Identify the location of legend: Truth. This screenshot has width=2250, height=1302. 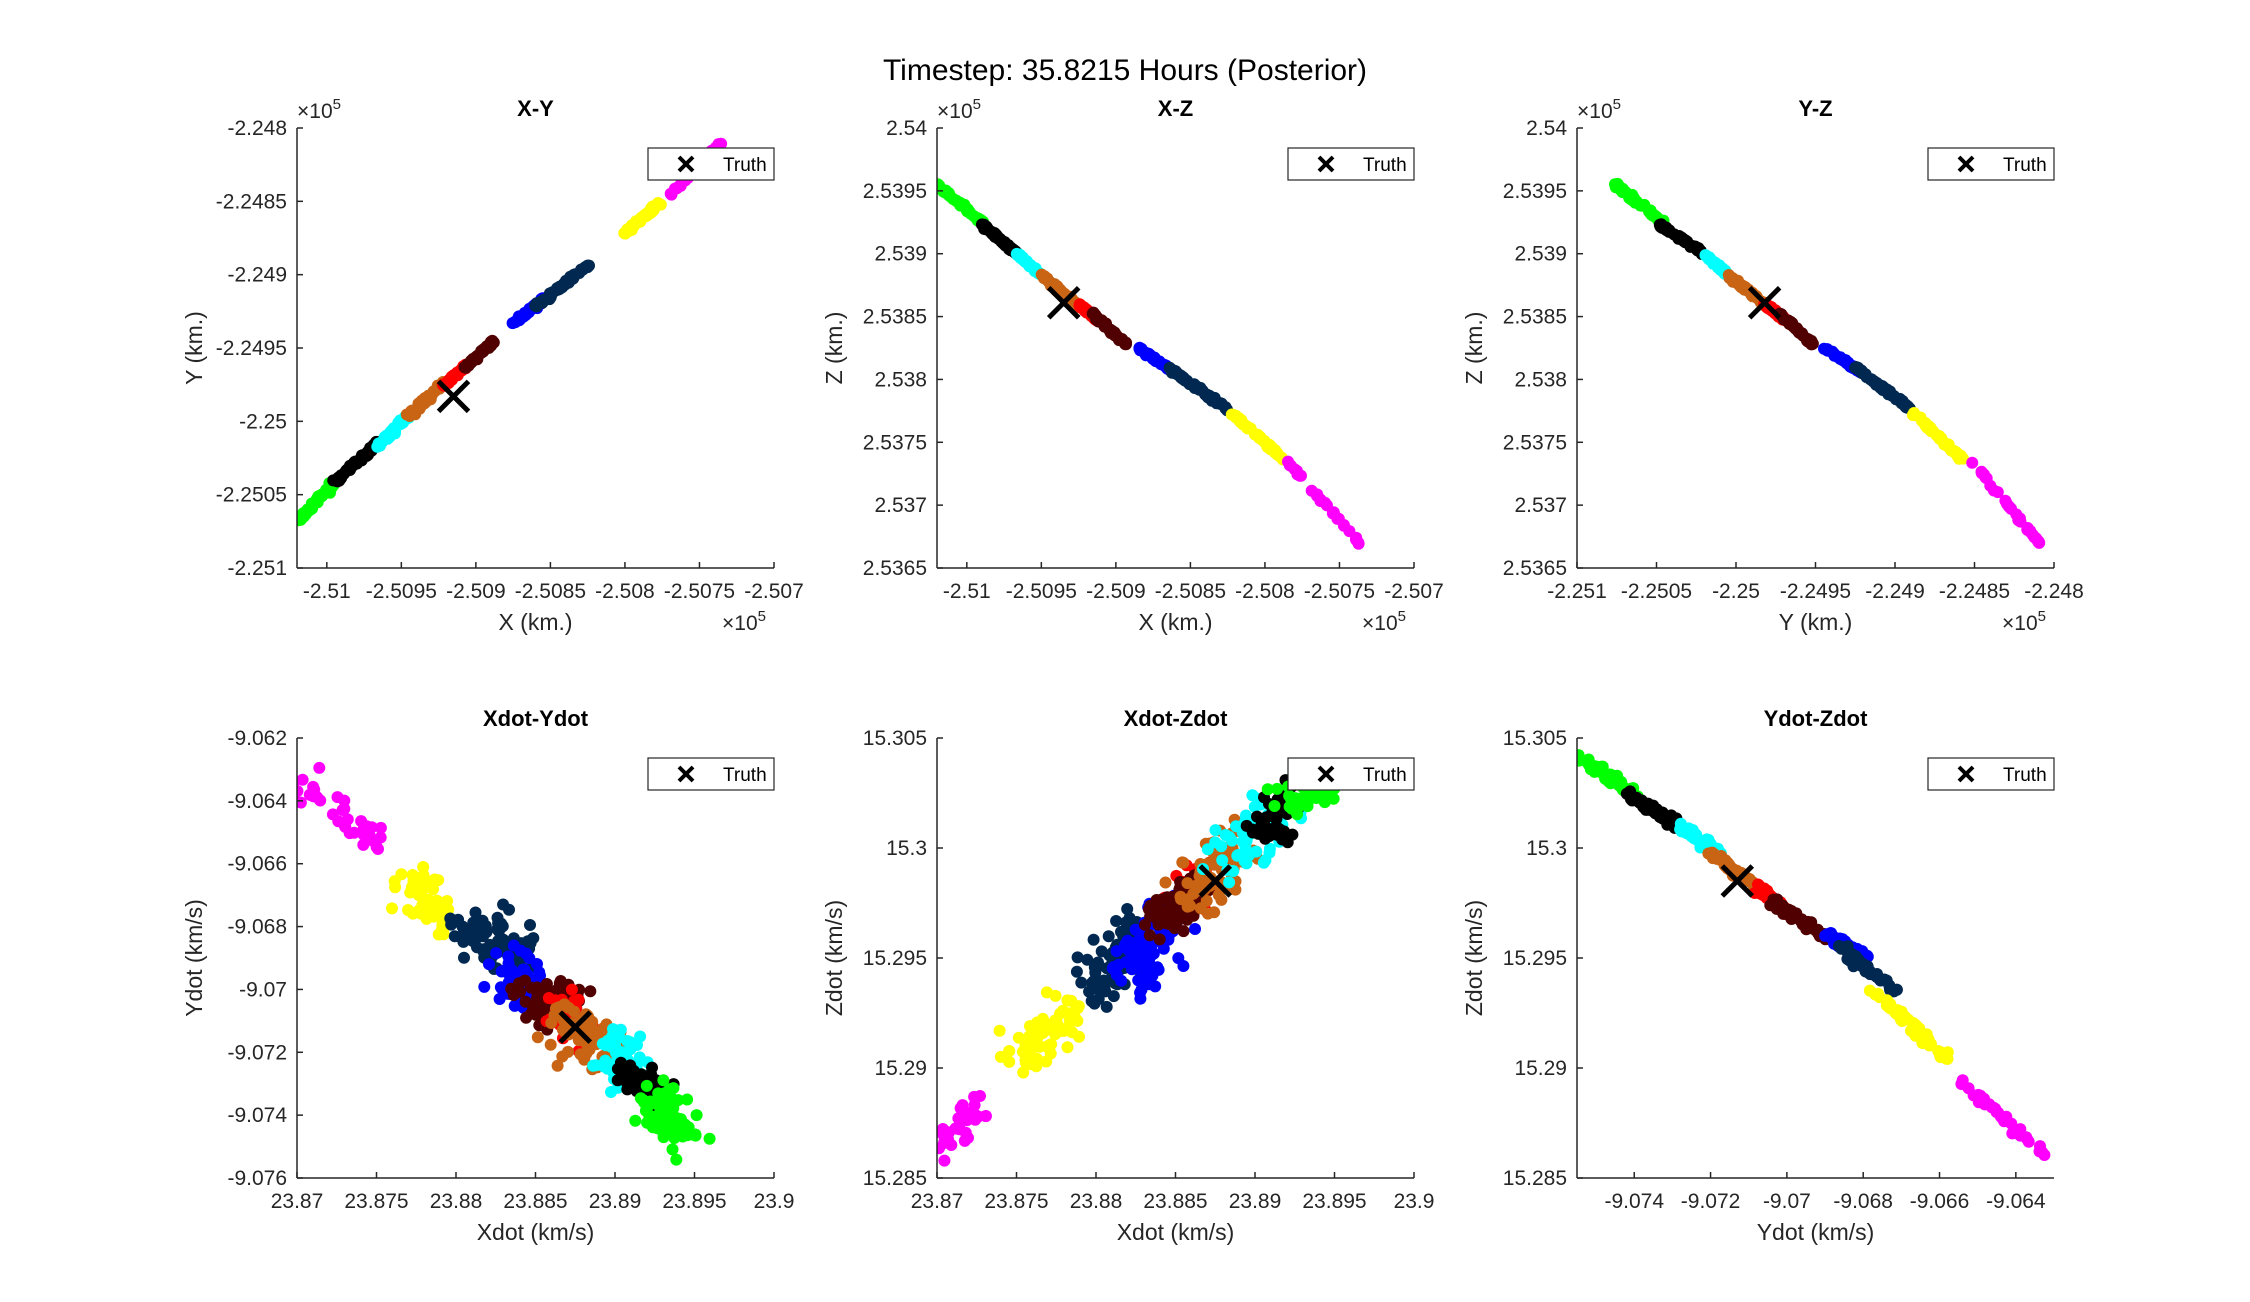
(1991, 164).